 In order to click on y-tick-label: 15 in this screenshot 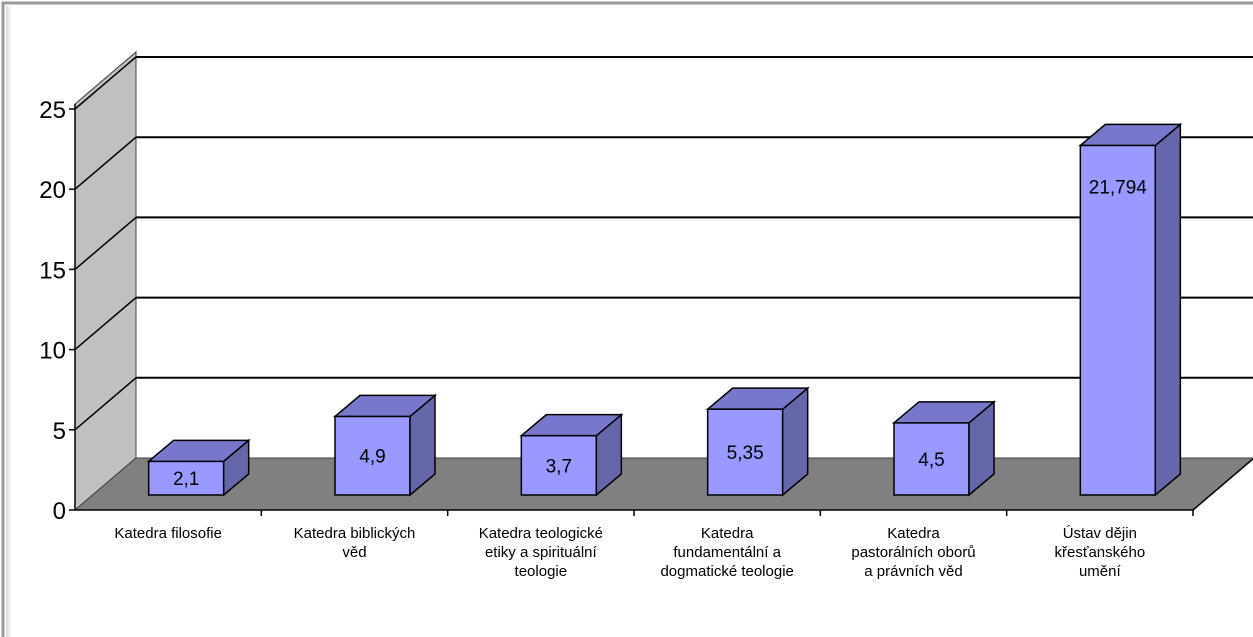, I will do `click(52, 270)`.